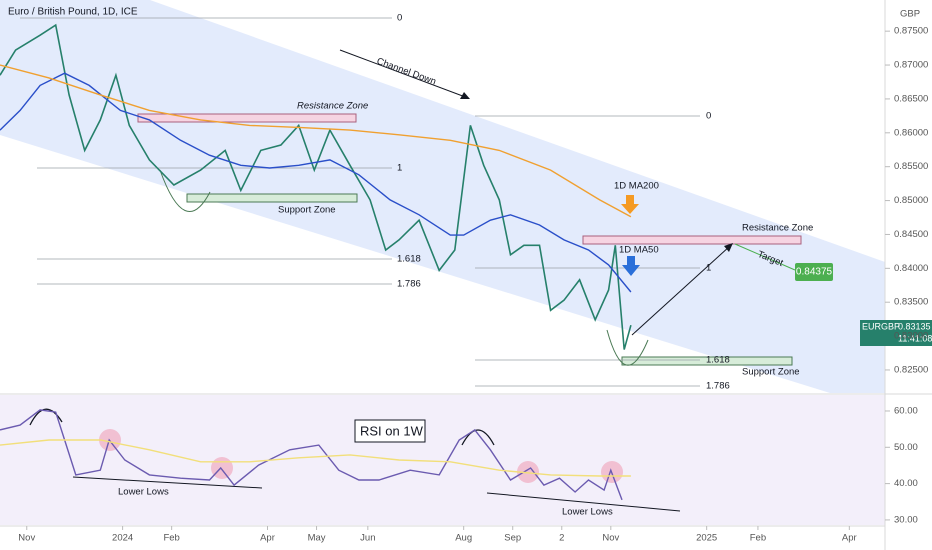  I want to click on target-tag, so click(814, 272).